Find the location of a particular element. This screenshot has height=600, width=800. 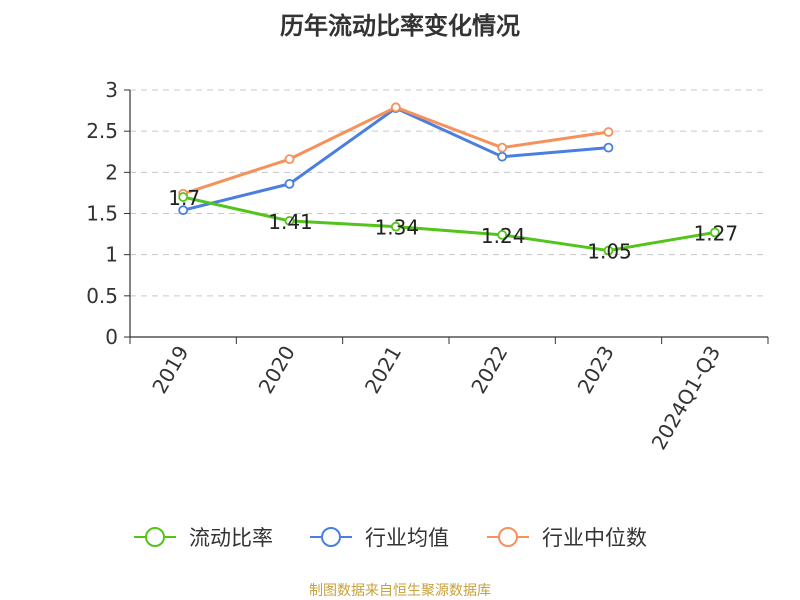

data-label: 1.41 is located at coordinates (290, 222).